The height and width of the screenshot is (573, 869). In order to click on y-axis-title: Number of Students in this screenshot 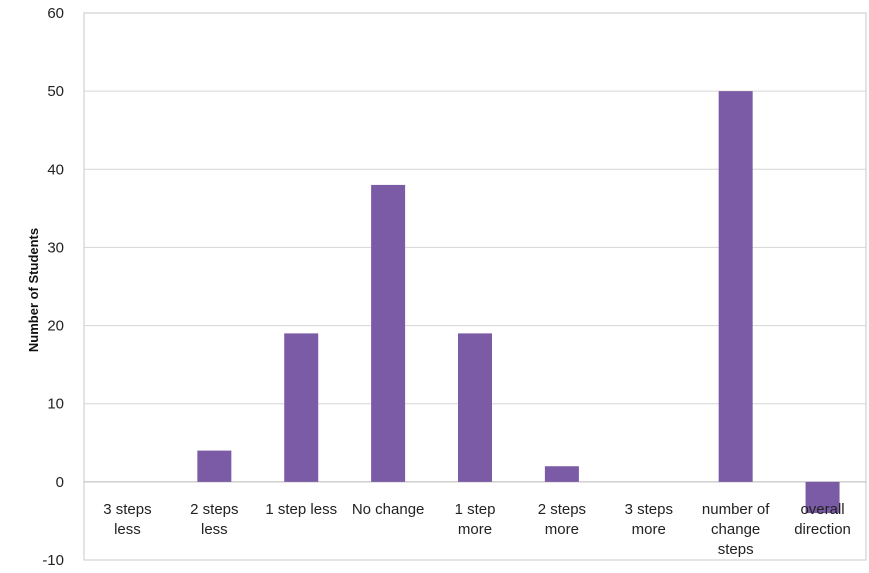, I will do `click(33, 290)`.